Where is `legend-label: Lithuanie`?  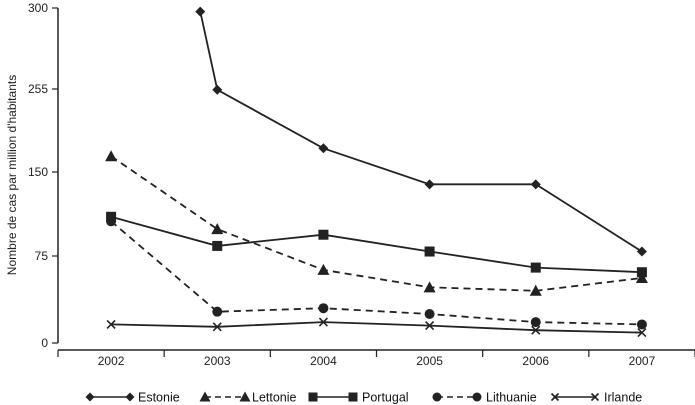 legend-label: Lithuanie is located at coordinates (511, 398).